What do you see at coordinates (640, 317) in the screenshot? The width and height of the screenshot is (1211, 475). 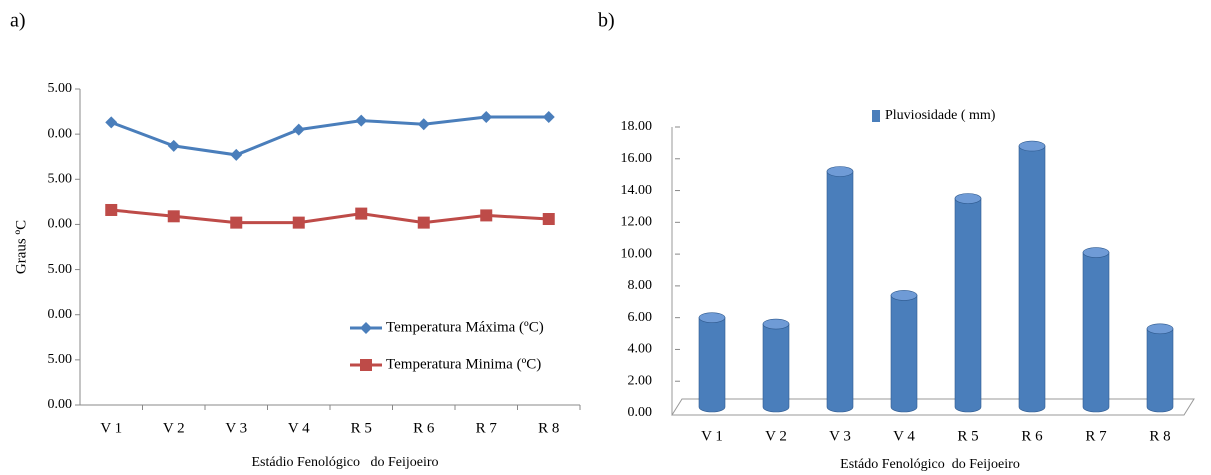 I see `y-tick-label: 6.00` at bounding box center [640, 317].